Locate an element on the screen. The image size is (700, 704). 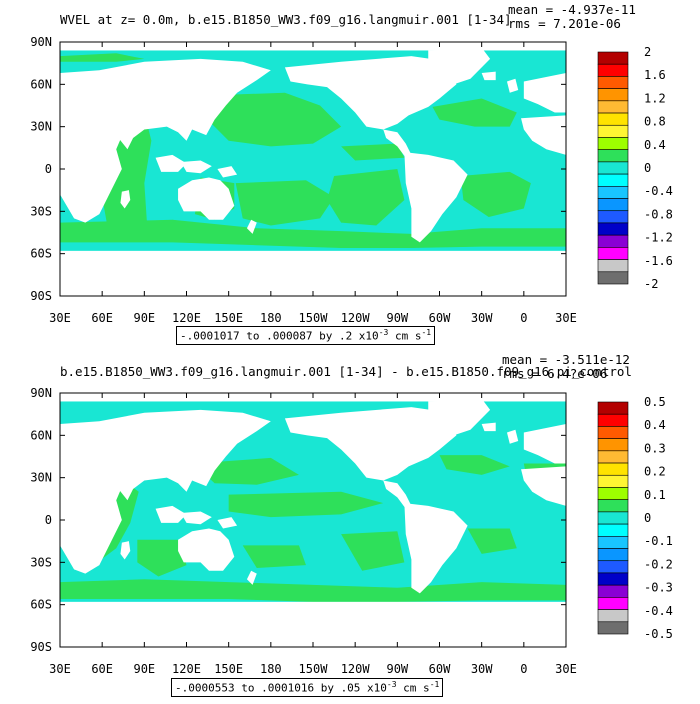
y-tick-label: 90N is located at coordinates (41, 393).